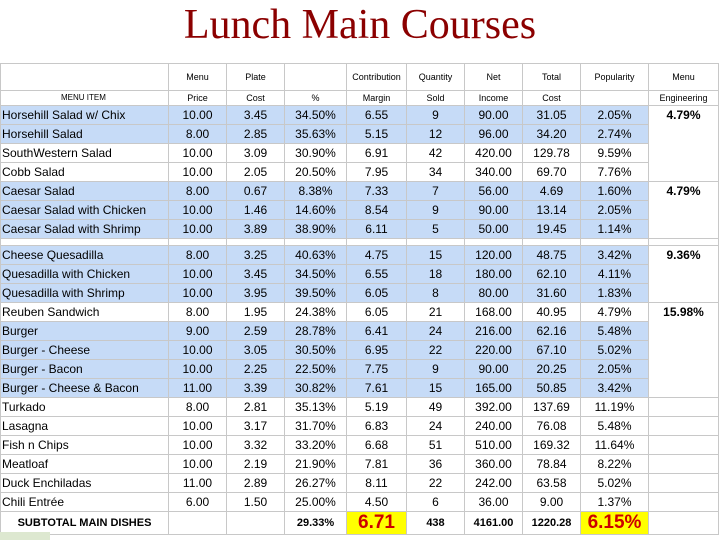 The image size is (720, 540). Describe the element at coordinates (435, 407) in the screenshot. I see `cell-qty: 49` at that location.